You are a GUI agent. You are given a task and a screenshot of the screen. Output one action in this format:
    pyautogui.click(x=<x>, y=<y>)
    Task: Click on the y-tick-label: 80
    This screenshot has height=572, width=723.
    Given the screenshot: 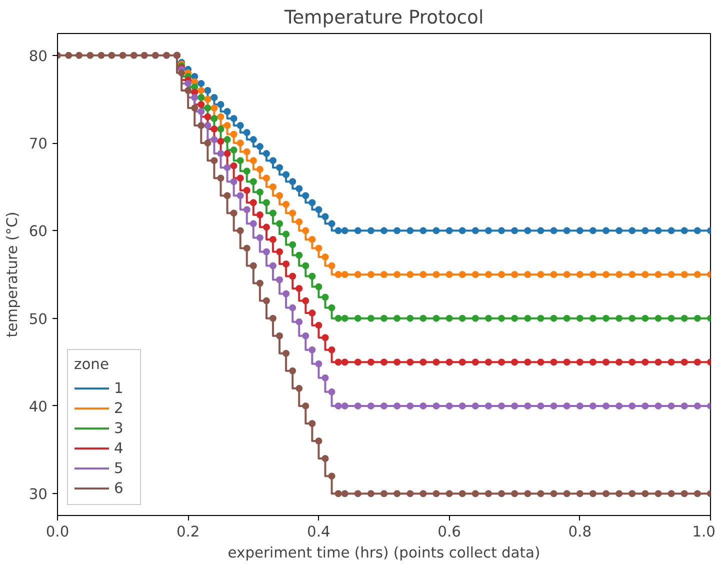 What is the action you would take?
    pyautogui.click(x=38, y=56)
    